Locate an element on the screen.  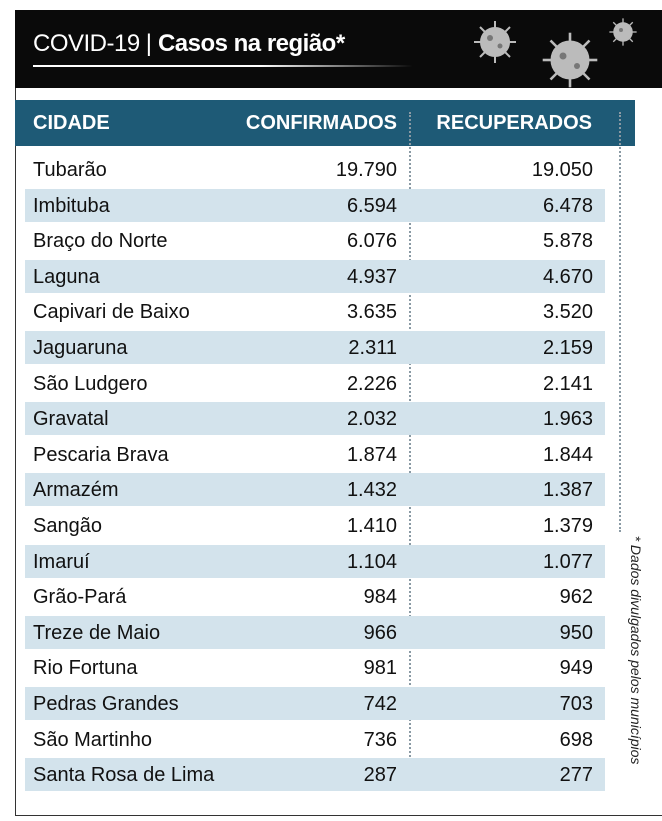
city-cell: Imaruí is located at coordinates (61, 561).